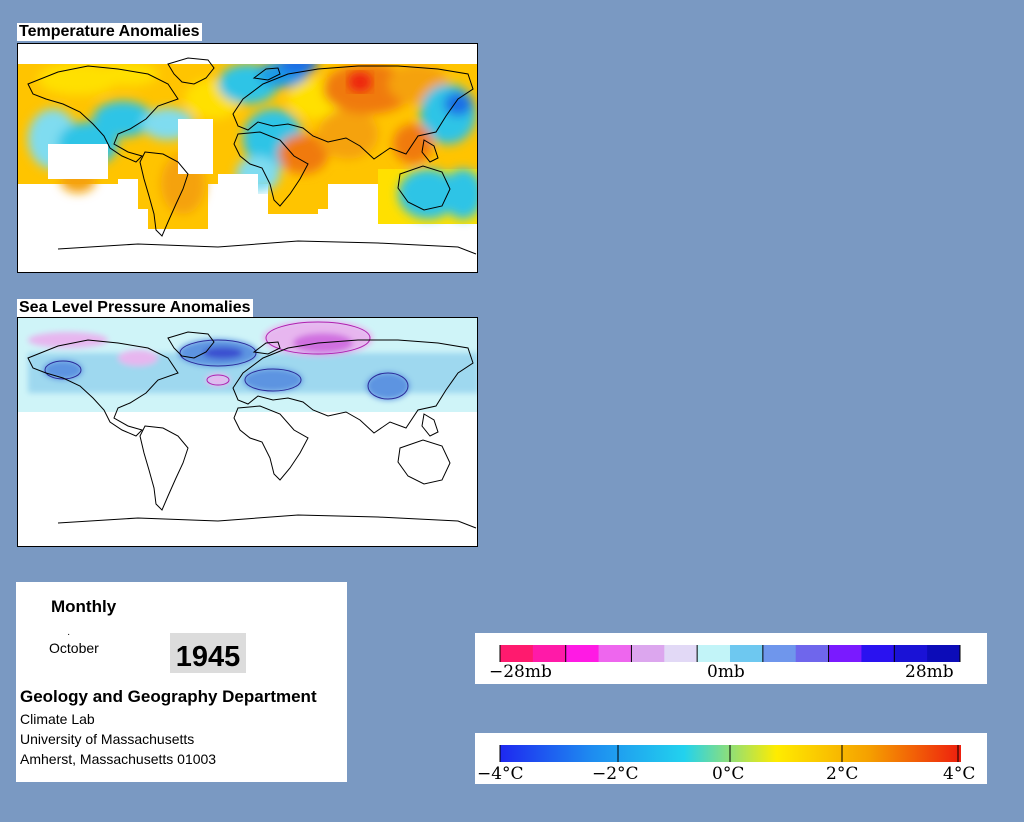 This screenshot has height=822, width=1024. Describe the element at coordinates (118, 759) in the screenshot. I see `address-line: Amherst, Massachusetts 01003` at that location.